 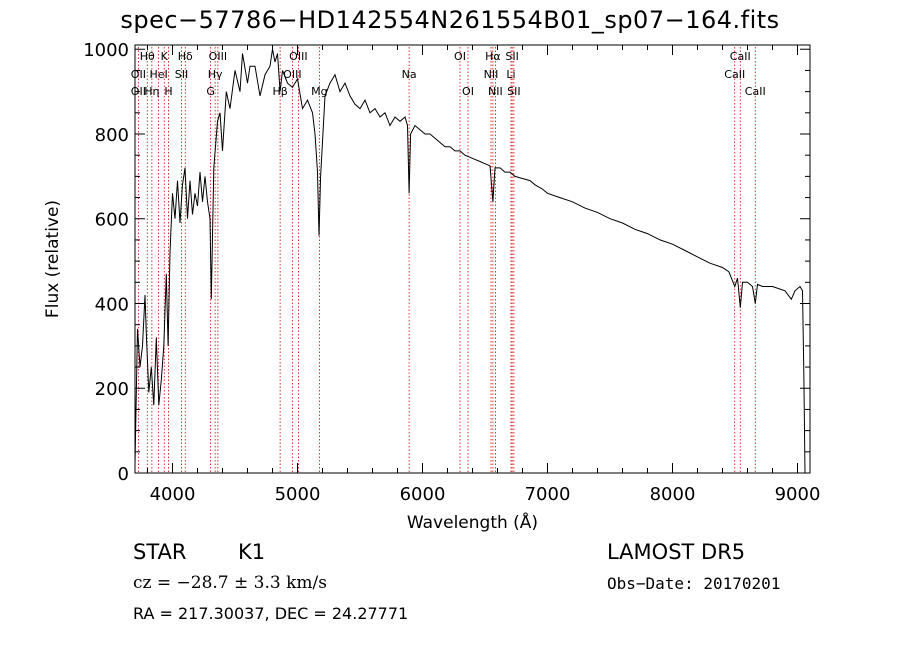 What do you see at coordinates (106, 50) in the screenshot?
I see `y-tick-label-1000: 1000` at bounding box center [106, 50].